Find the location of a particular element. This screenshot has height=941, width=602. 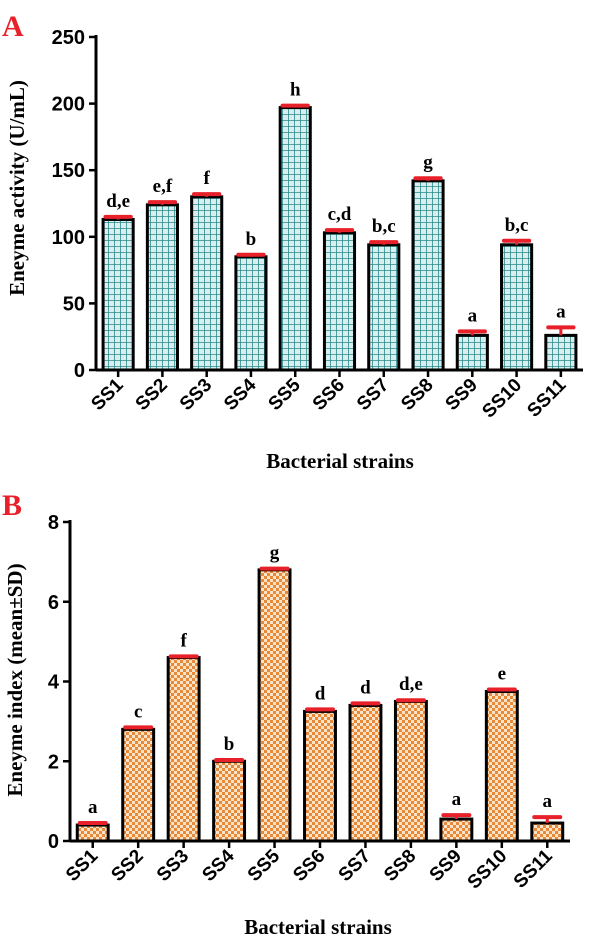

significance-label-a: b is located at coordinates (251, 239).